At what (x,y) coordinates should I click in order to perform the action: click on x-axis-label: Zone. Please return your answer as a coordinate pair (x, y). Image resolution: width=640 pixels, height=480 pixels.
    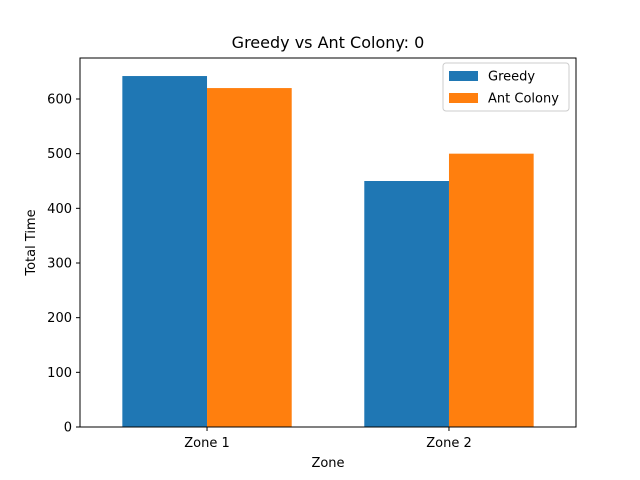
    Looking at the image, I should click on (327, 463).